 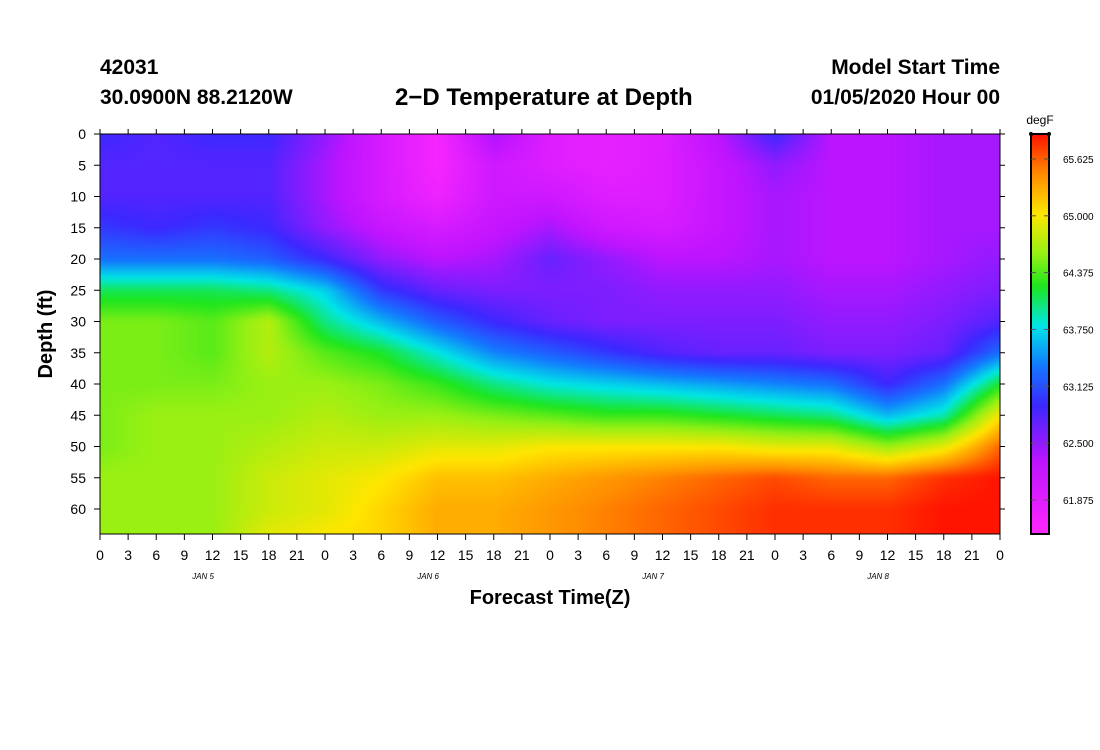 I want to click on model-start-value: 01/05/2020 Hour 00, so click(x=905, y=97).